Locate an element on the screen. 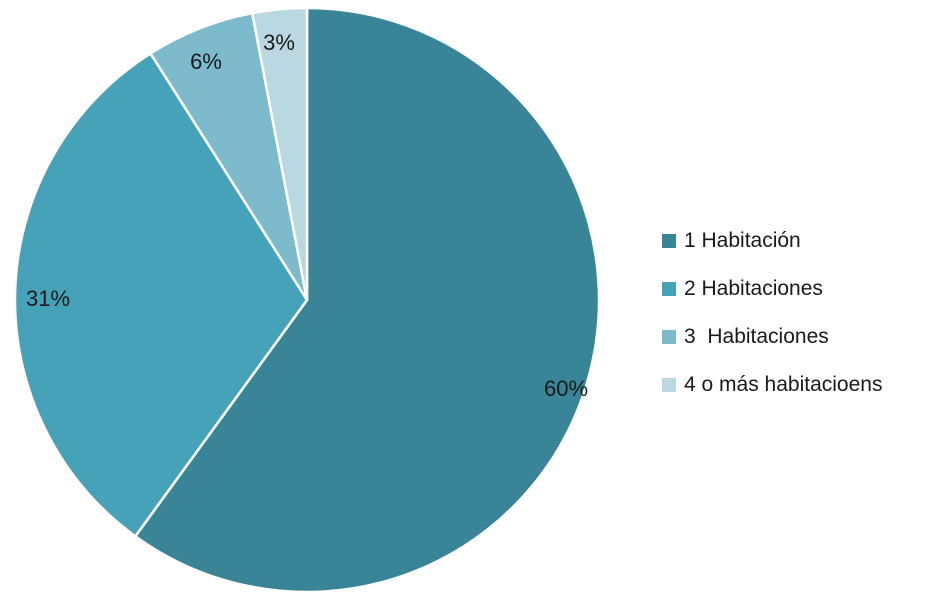  legend-item-3-habitaciones: 3 Habitaciones is located at coordinates (772, 337).